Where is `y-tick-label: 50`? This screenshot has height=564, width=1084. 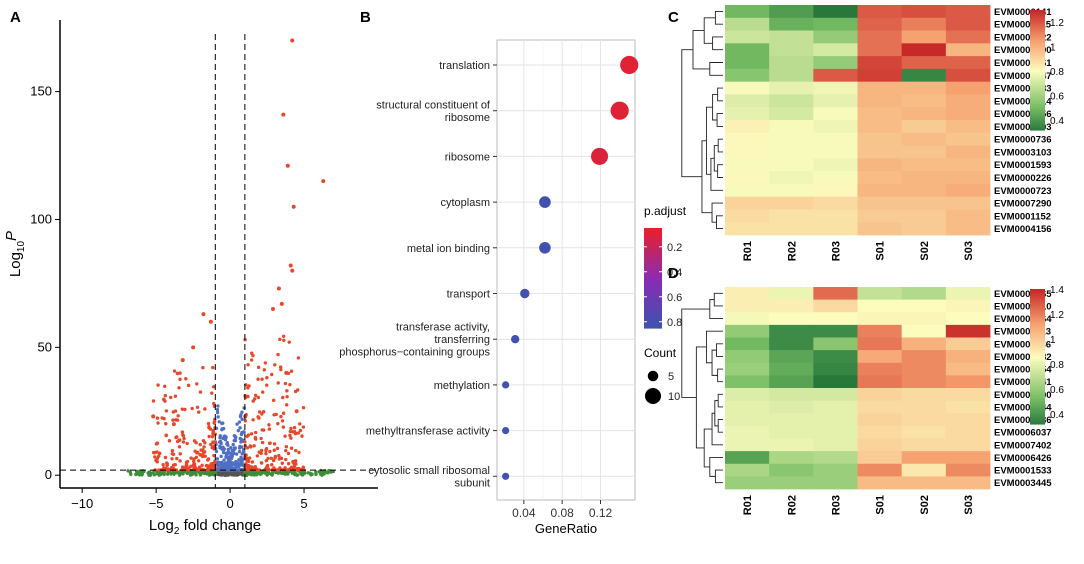
y-tick-label: 50 is located at coordinates (45, 346).